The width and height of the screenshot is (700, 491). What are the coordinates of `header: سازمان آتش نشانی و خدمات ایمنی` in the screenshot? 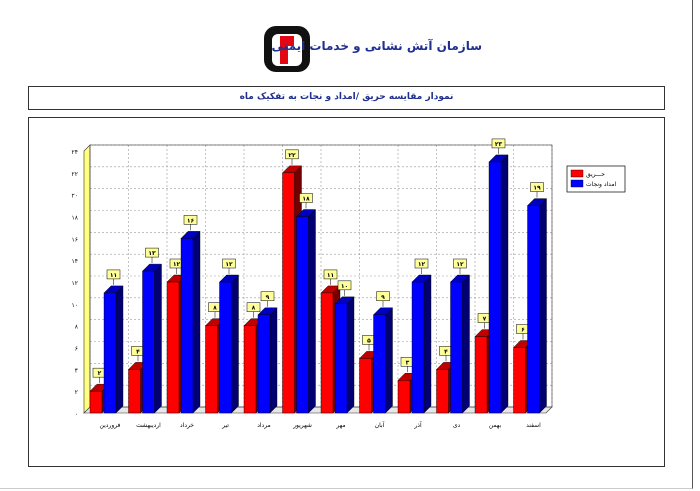 It's located at (350, 50).